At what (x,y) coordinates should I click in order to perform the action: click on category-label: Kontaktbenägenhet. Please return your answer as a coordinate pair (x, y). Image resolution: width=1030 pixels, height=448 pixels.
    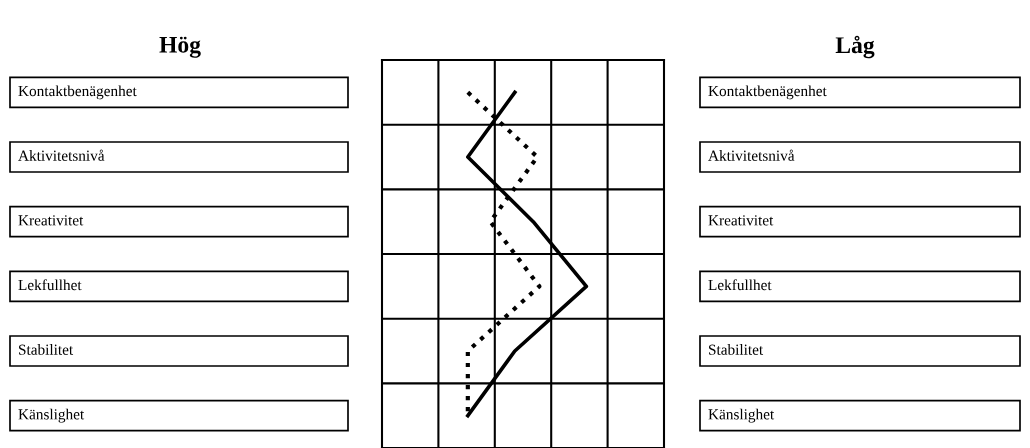
    Looking at the image, I should click on (767, 92).